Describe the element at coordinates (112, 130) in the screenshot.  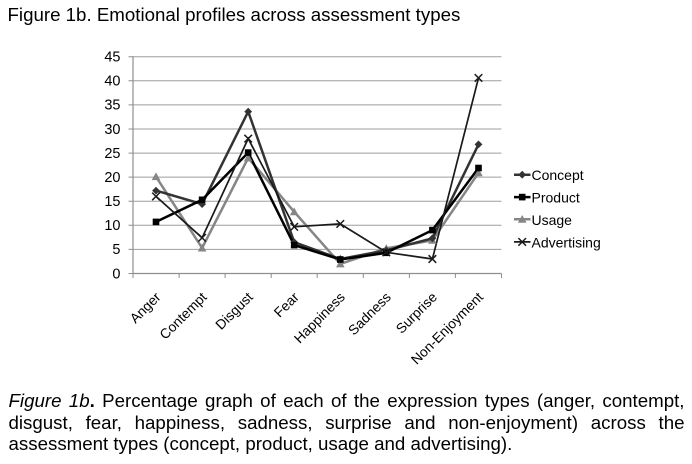
I see `svg-text: 30` at that location.